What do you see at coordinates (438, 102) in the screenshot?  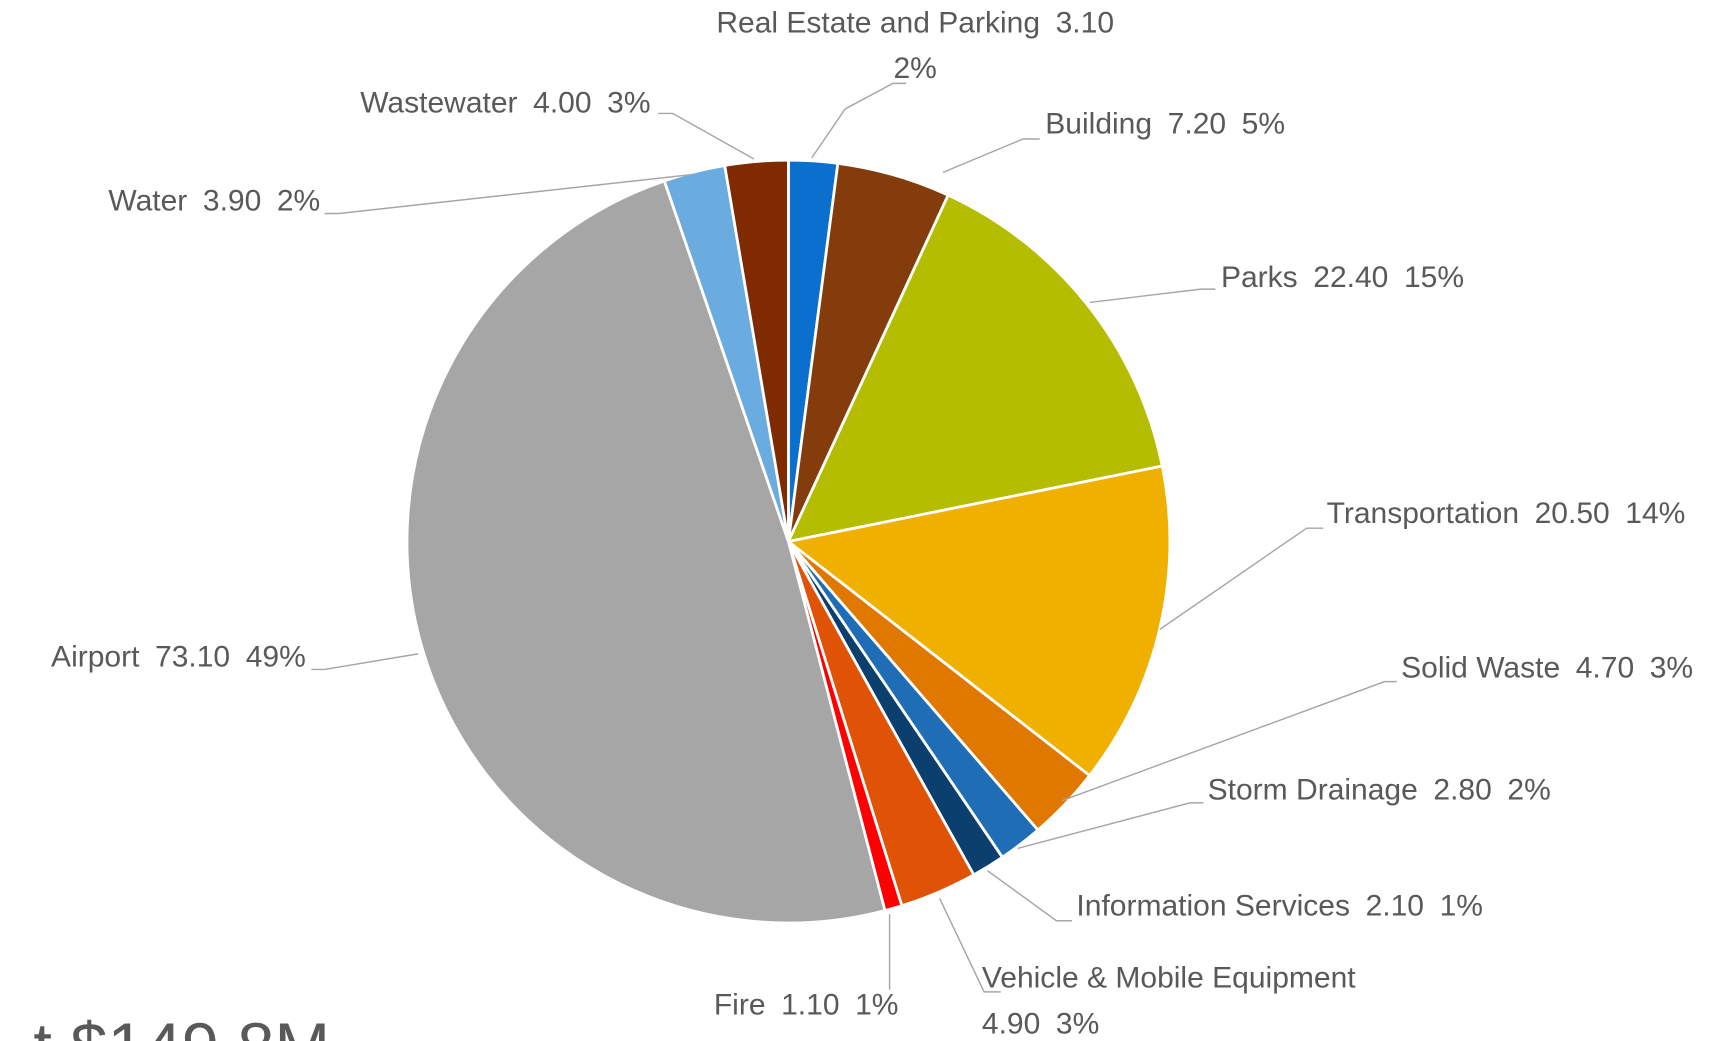 I see `label-part: Wastewater` at bounding box center [438, 102].